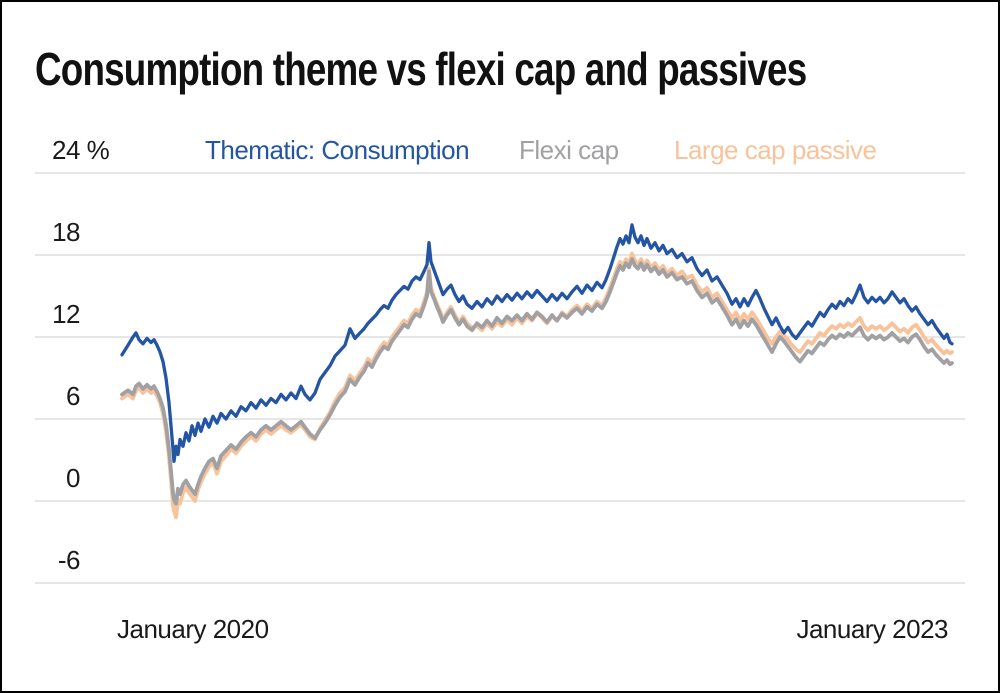  I want to click on x-axis-label-start: January 2020, so click(193, 629).